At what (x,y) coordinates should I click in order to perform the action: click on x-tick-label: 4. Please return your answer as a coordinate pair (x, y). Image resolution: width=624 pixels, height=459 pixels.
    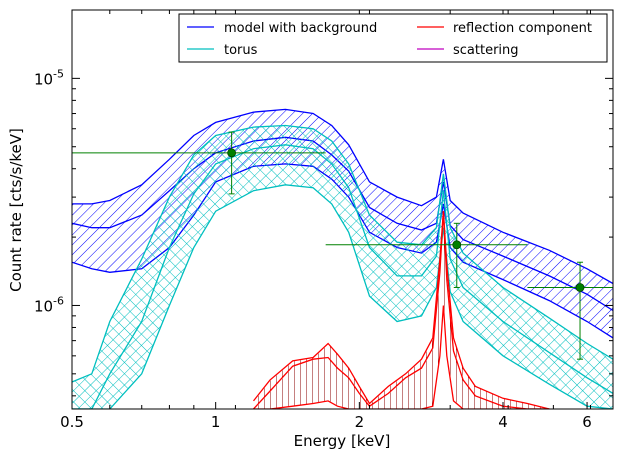
    Looking at the image, I should click on (503, 422).